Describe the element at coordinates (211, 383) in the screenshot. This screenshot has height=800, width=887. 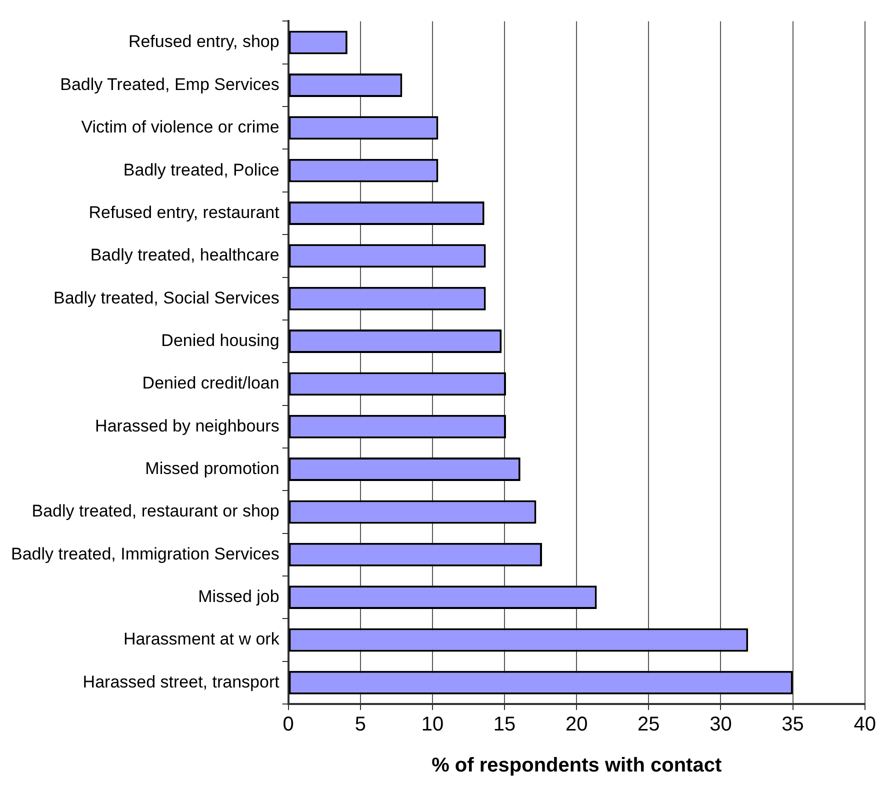
I see `y-tick-label: Denied credit/loan` at that location.